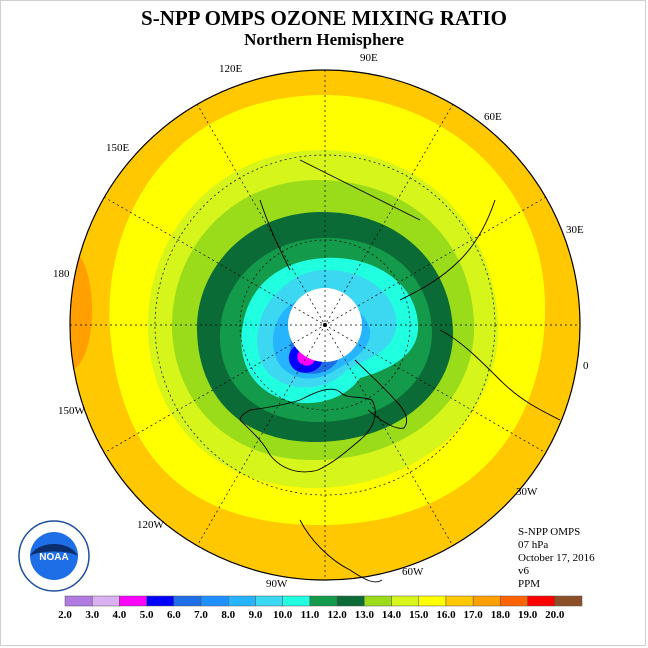  What do you see at coordinates (527, 492) in the screenshot?
I see `lon-label-30w: 30W` at bounding box center [527, 492].